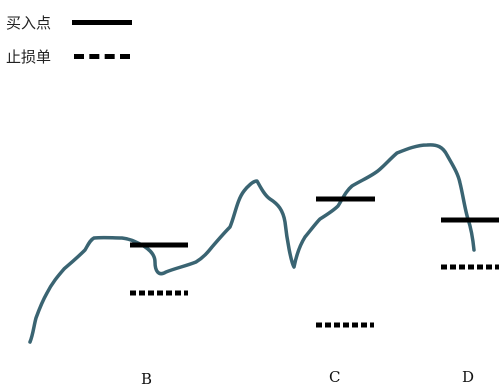 This screenshot has width=500, height=385. Describe the element at coordinates (468, 376) in the screenshot. I see `point-label-d: D` at that location.